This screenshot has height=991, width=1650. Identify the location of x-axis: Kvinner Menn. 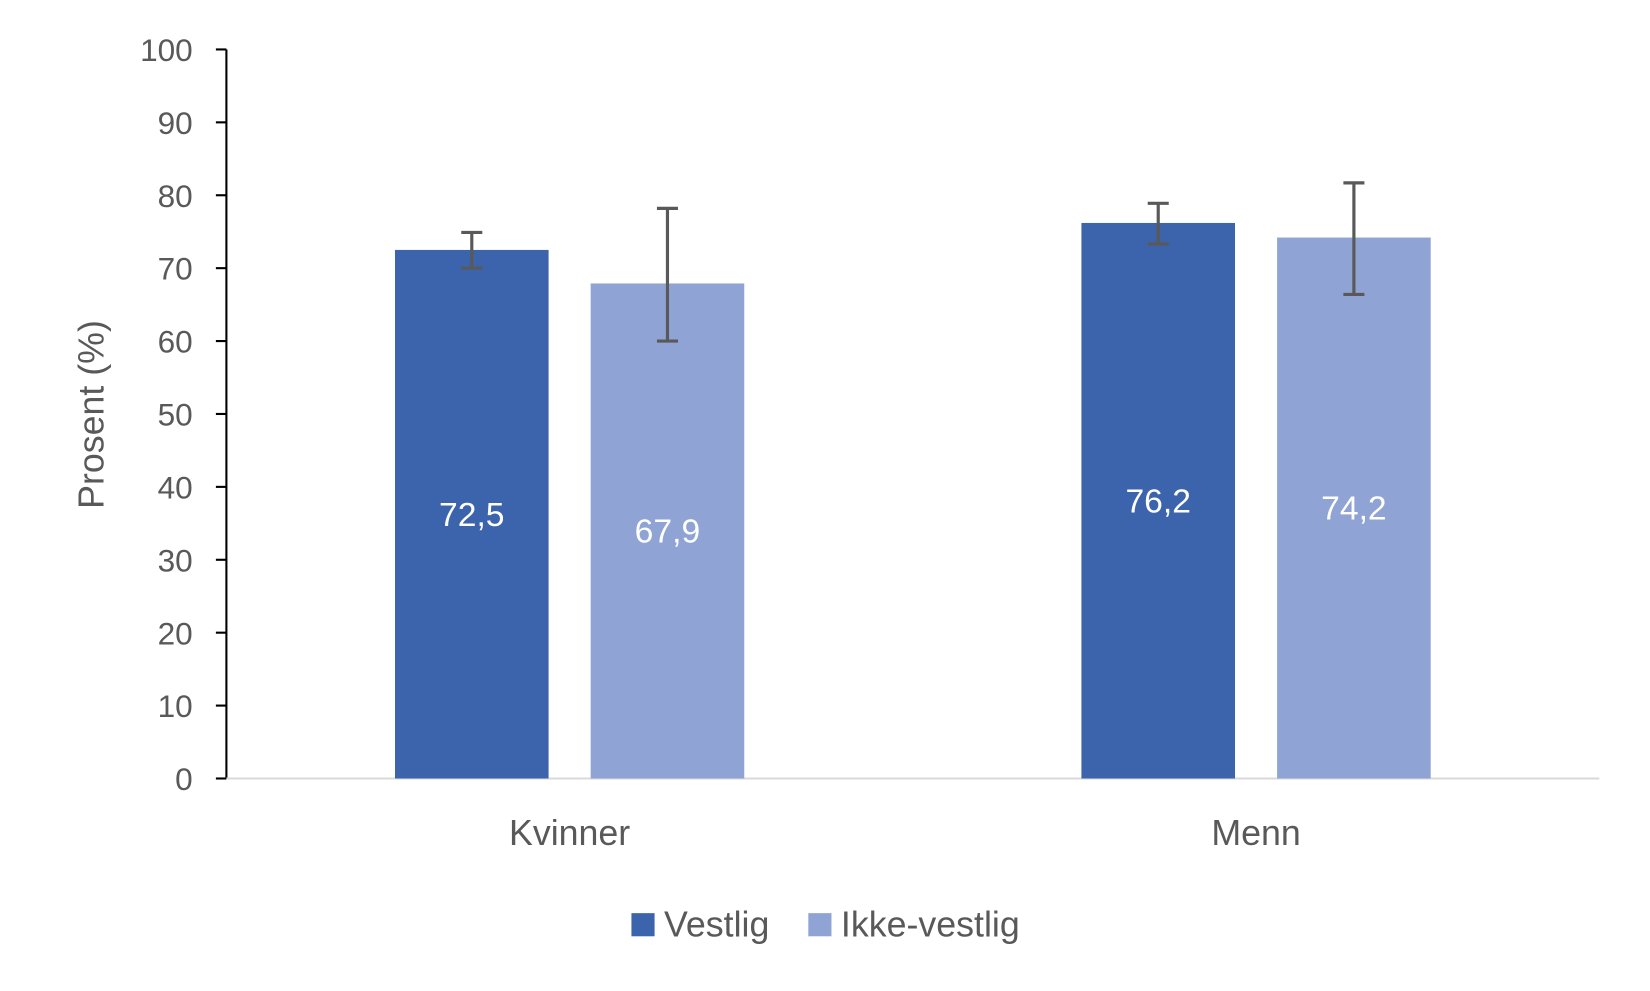
(905, 833).